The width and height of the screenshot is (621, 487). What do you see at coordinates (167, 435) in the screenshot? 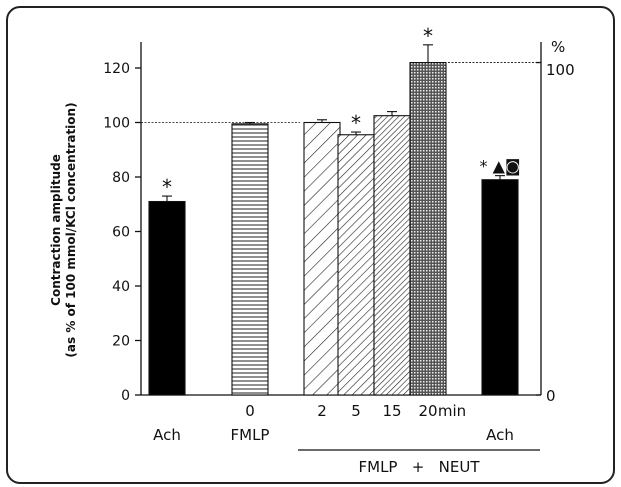
I see `x-category-label-ach-1: Ach` at bounding box center [167, 435].